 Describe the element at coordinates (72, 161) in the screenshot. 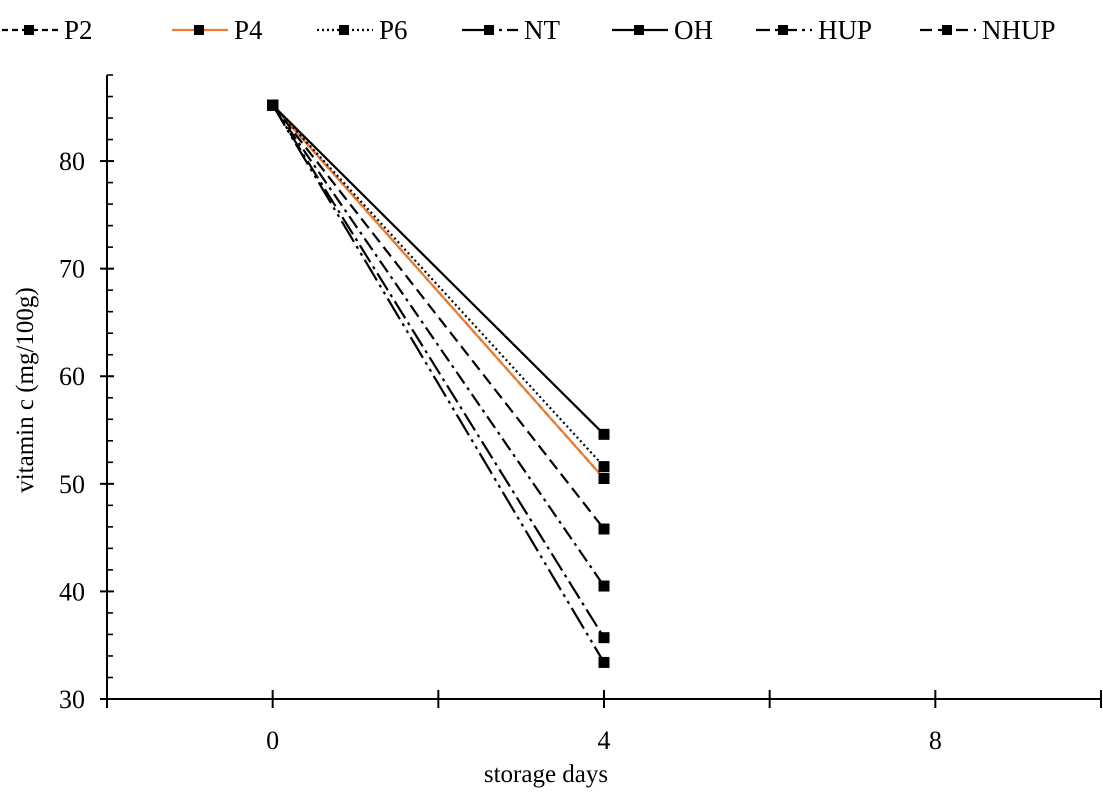

I see `y-tick-label: 80` at that location.